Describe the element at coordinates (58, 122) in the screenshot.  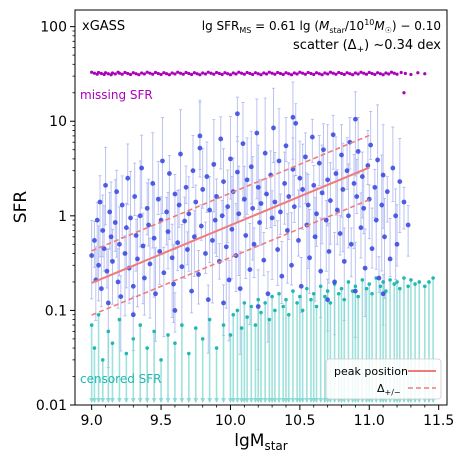
I see `y-tick-label: 10` at that location.